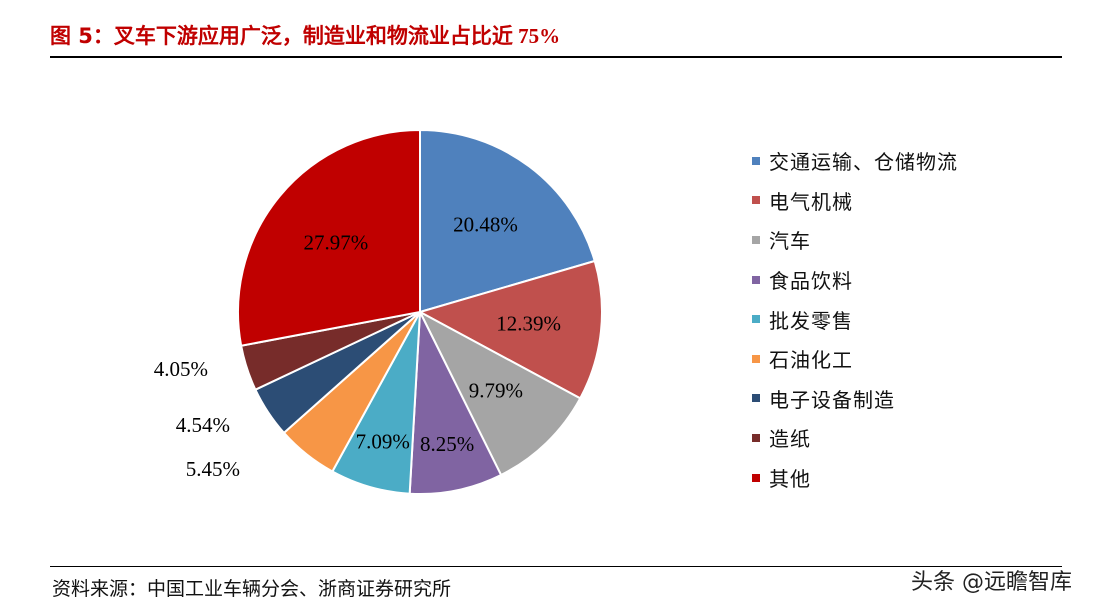 This screenshot has height=611, width=1094. Describe the element at coordinates (181, 369) in the screenshot. I see `slice-value-label: 4.05%` at that location.